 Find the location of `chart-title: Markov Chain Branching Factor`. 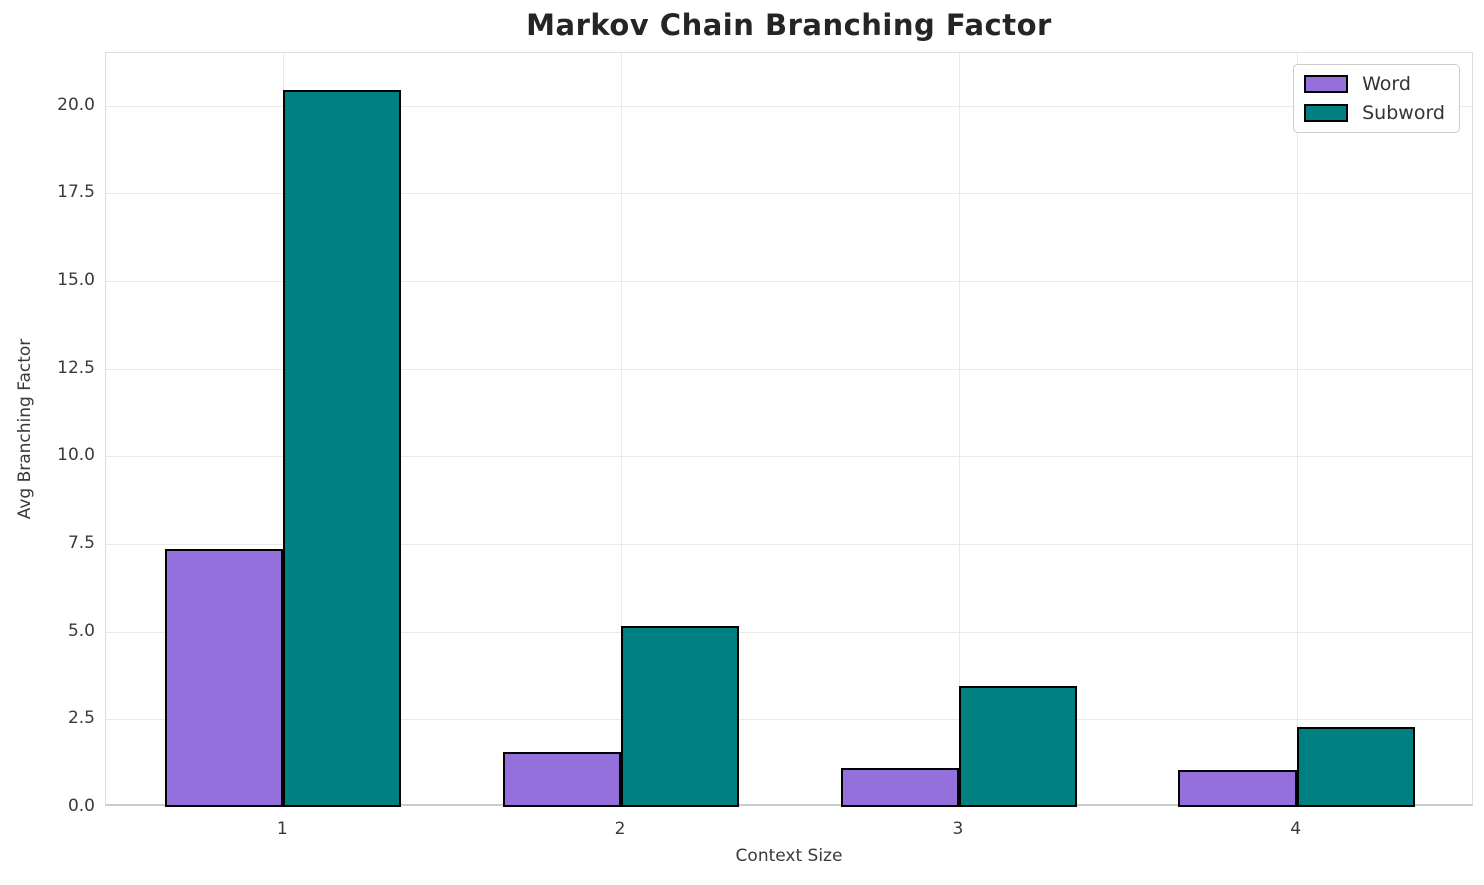

chart-title: Markov Chain Branching Factor is located at coordinates (789, 25).